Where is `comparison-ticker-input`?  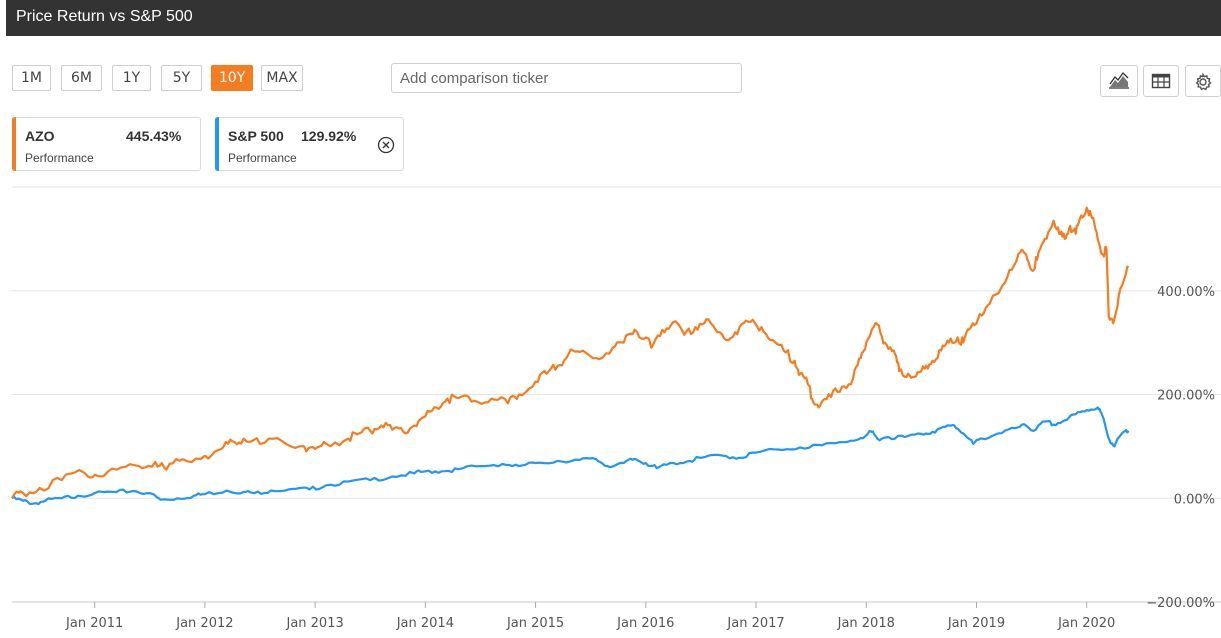
comparison-ticker-input is located at coordinates (566, 78).